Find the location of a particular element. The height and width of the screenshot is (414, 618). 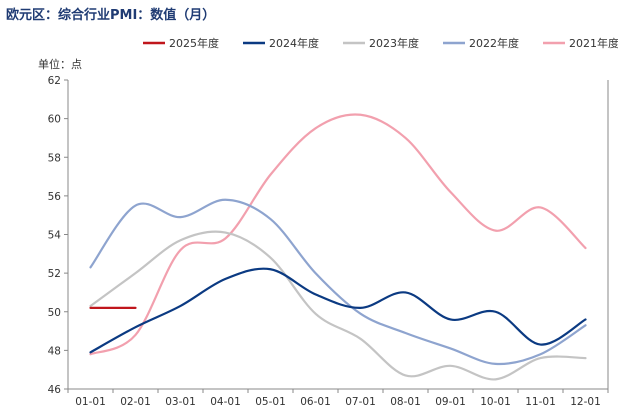

x-tick-label: 01-01 is located at coordinates (90, 402).